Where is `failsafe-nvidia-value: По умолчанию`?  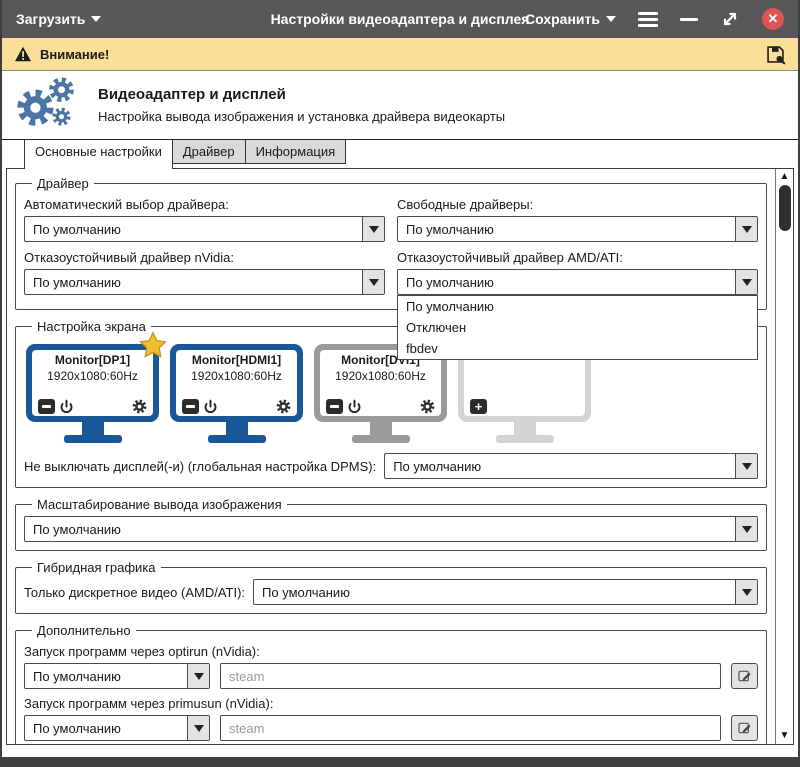
failsafe-nvidia-value: По умолчанию is located at coordinates (77, 282).